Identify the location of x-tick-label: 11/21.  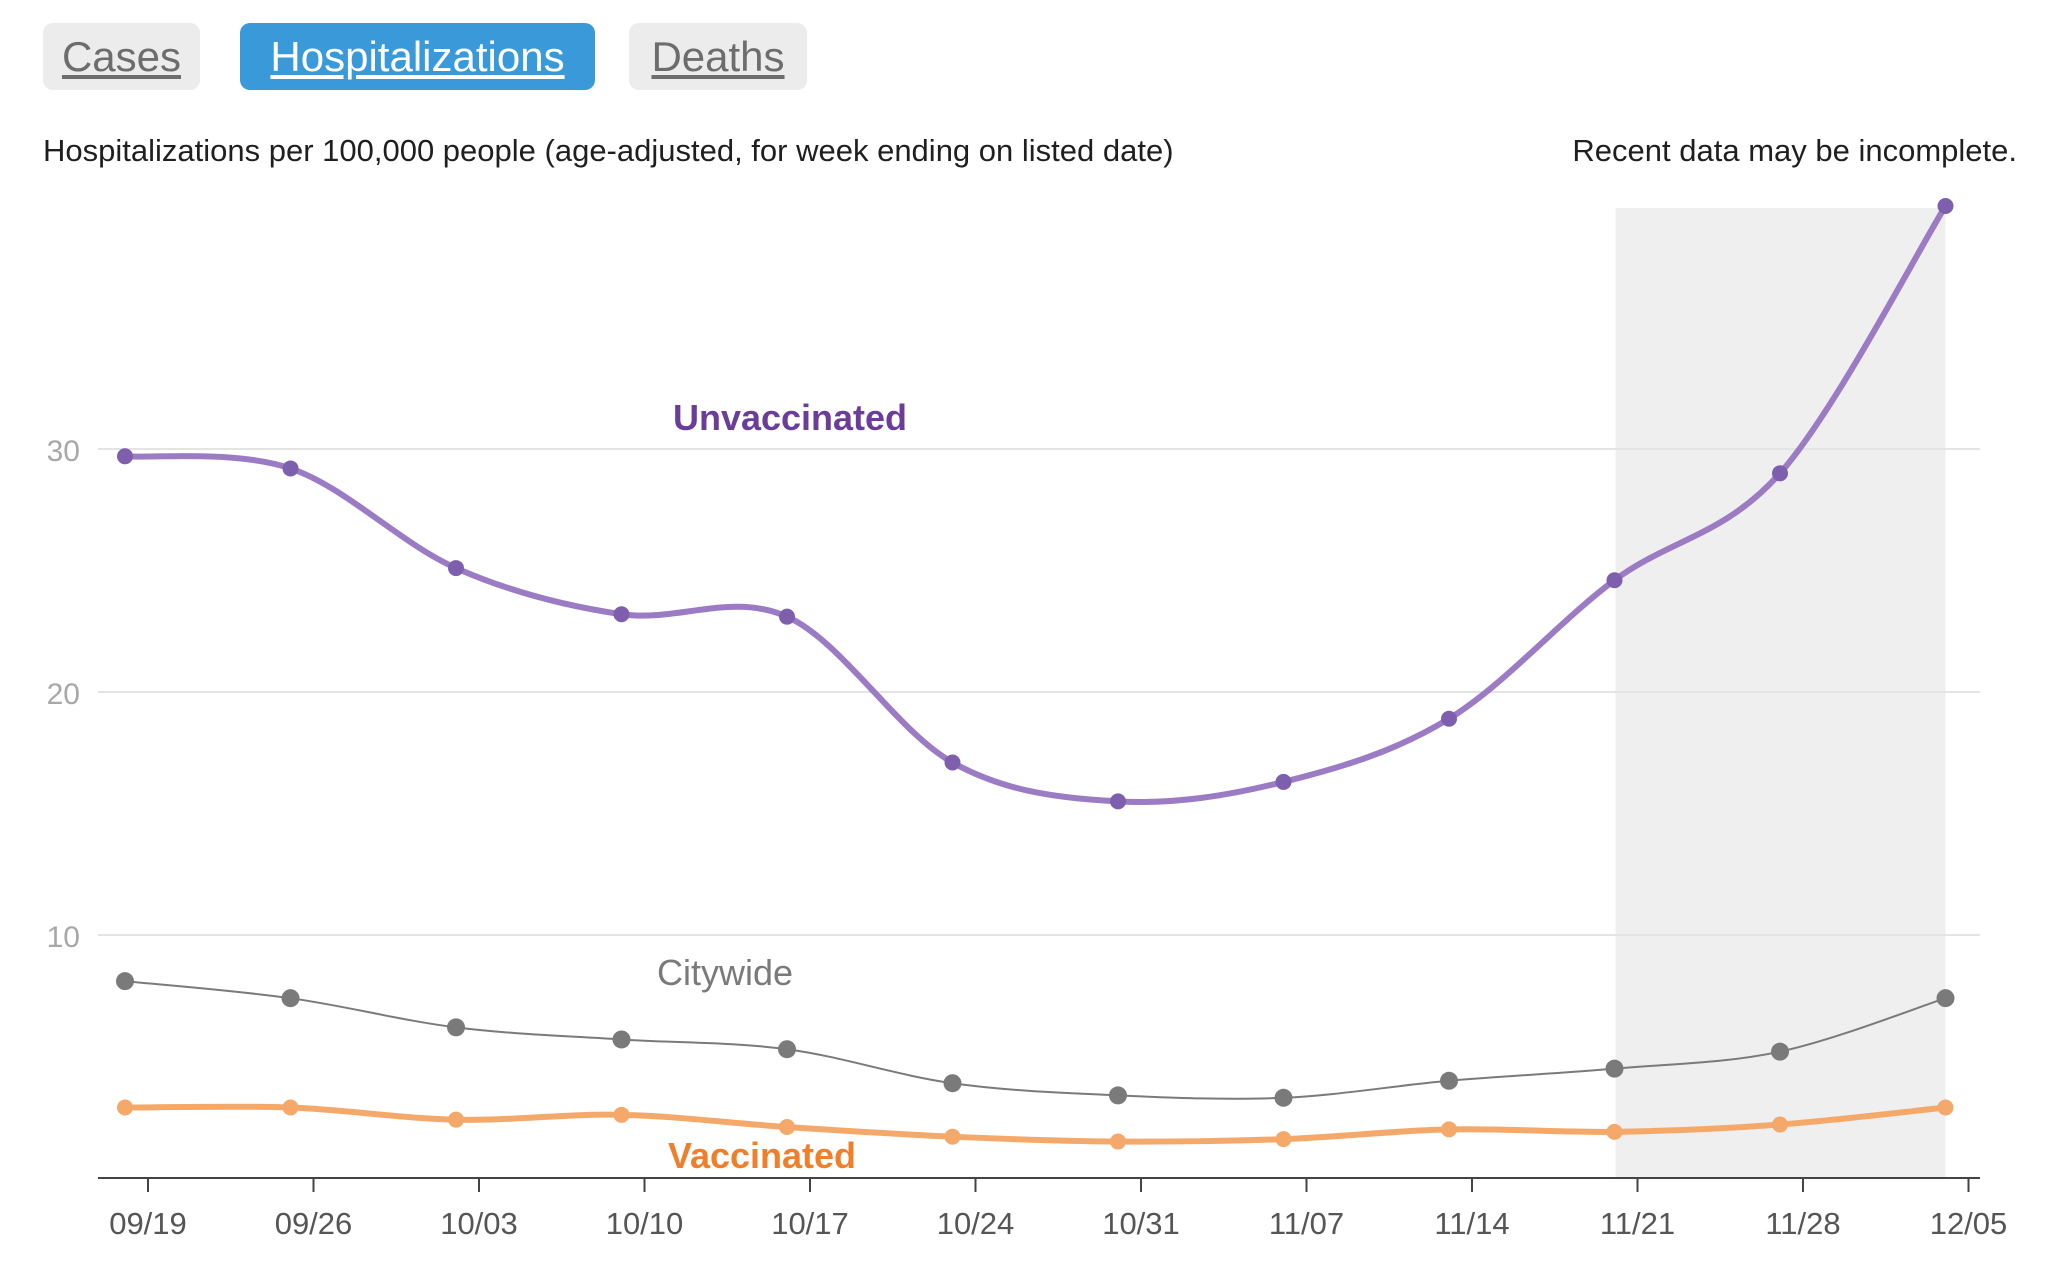
(1637, 1223).